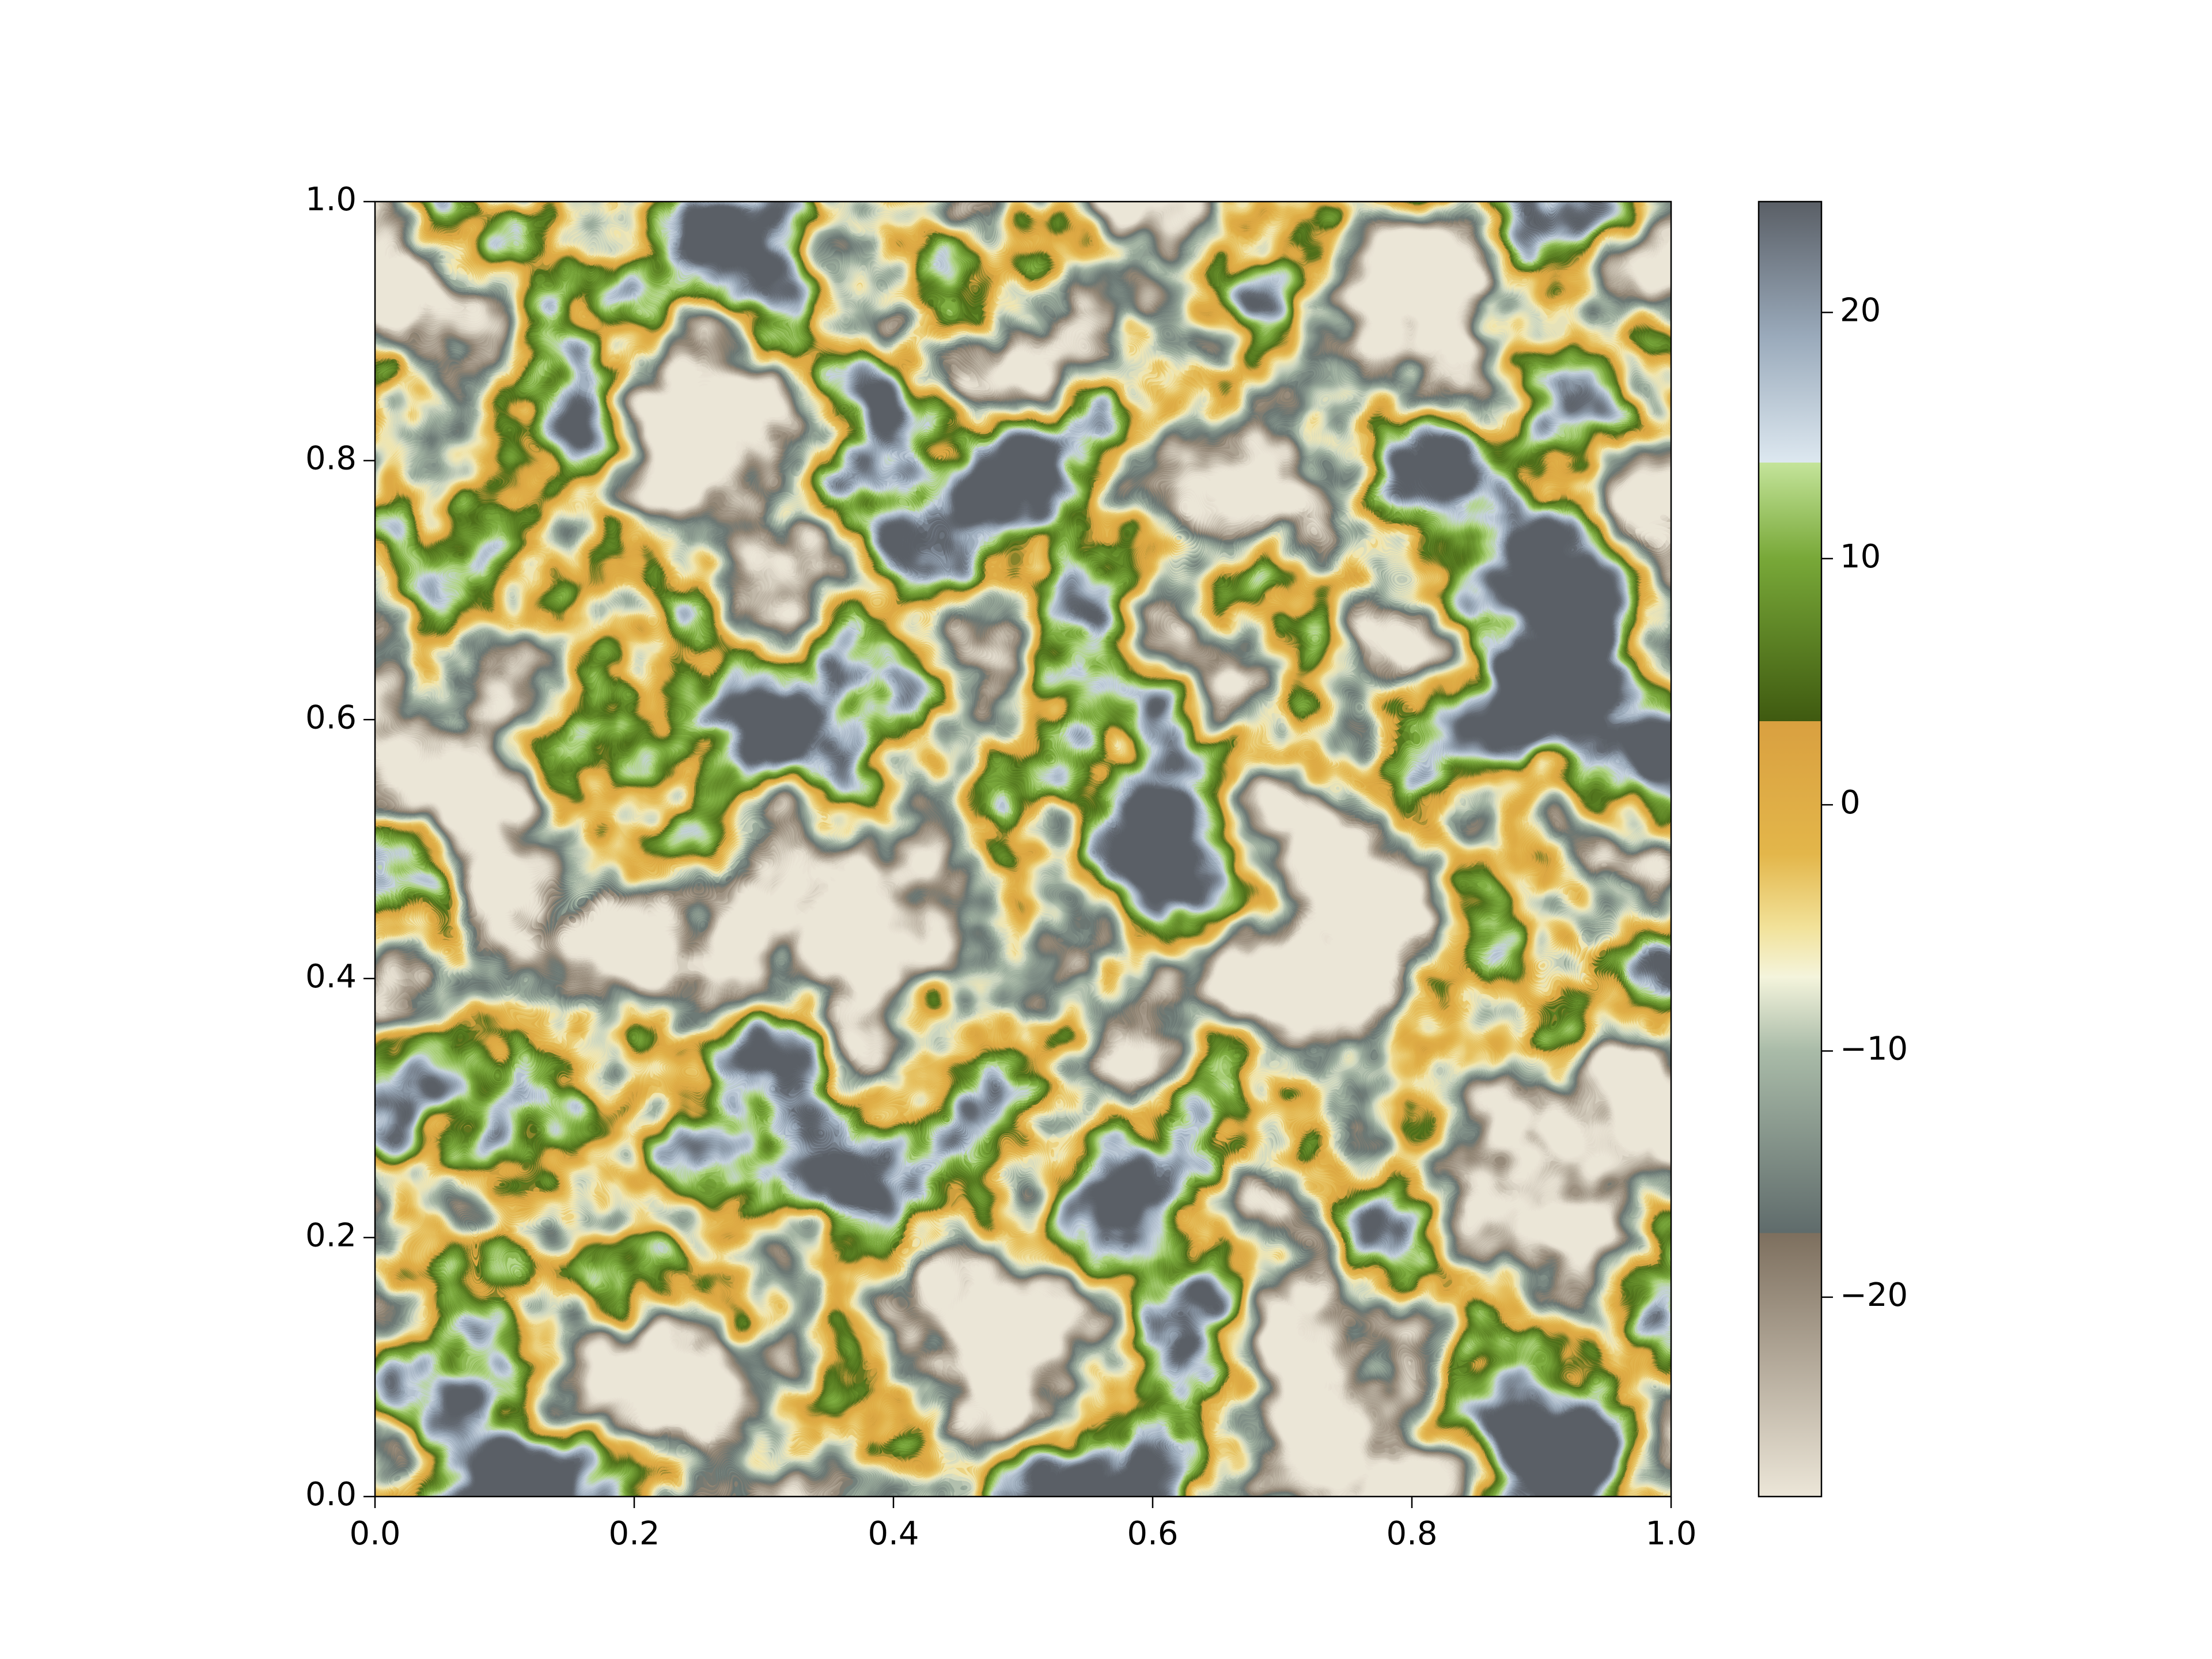  Describe the element at coordinates (1152, 1533) in the screenshot. I see `x-tick-label: 0.6` at that location.